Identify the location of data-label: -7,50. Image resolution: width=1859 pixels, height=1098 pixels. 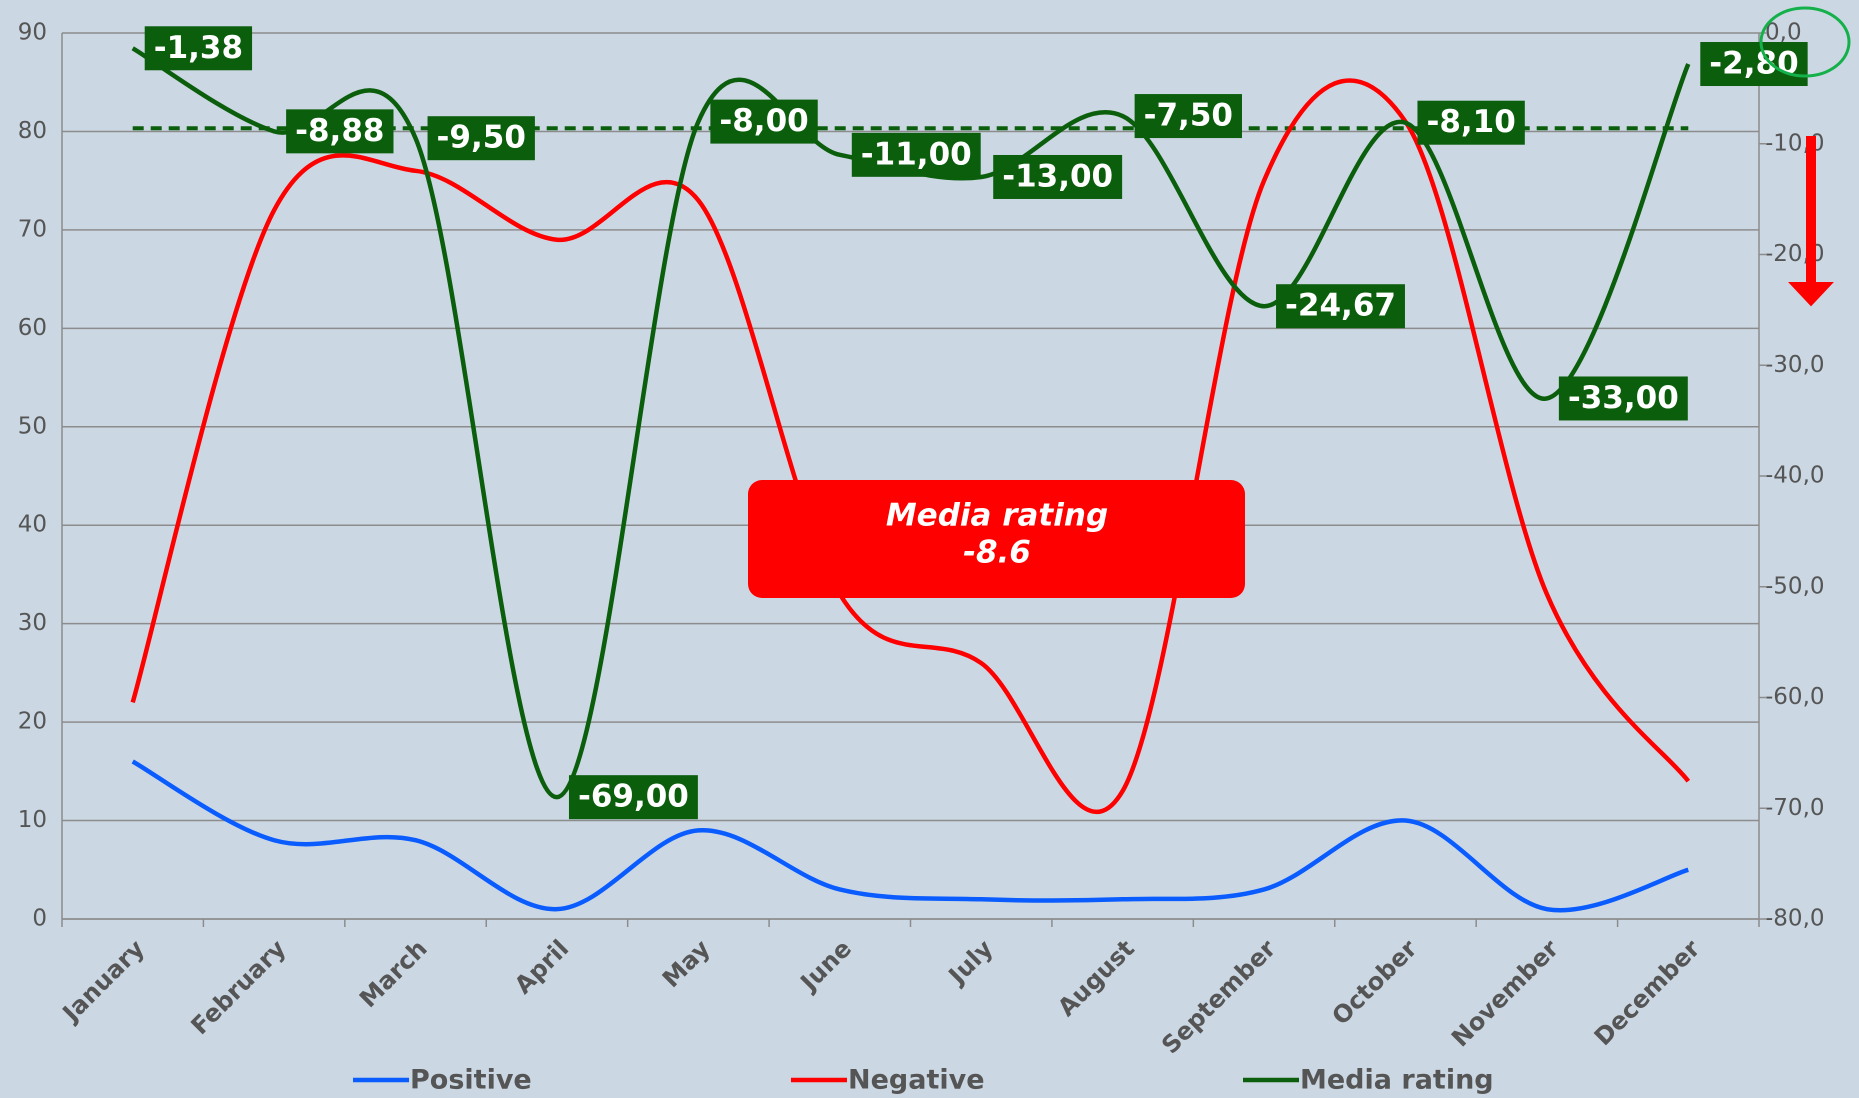
(1188, 116).